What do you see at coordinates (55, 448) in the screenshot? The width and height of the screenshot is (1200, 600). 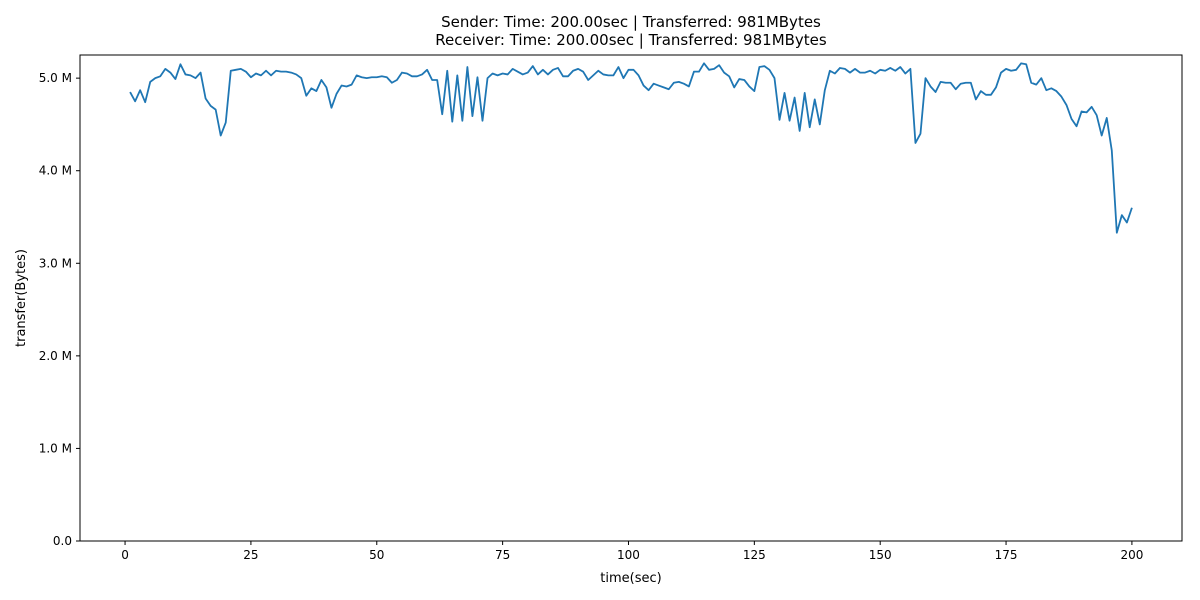 I see `y-tick-label: 1.0 M` at bounding box center [55, 448].